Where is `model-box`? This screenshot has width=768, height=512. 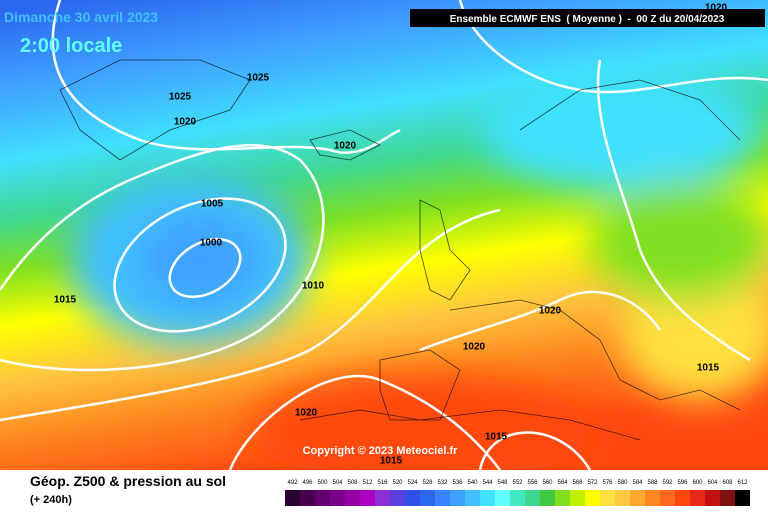
model-box is located at coordinates (587, 18).